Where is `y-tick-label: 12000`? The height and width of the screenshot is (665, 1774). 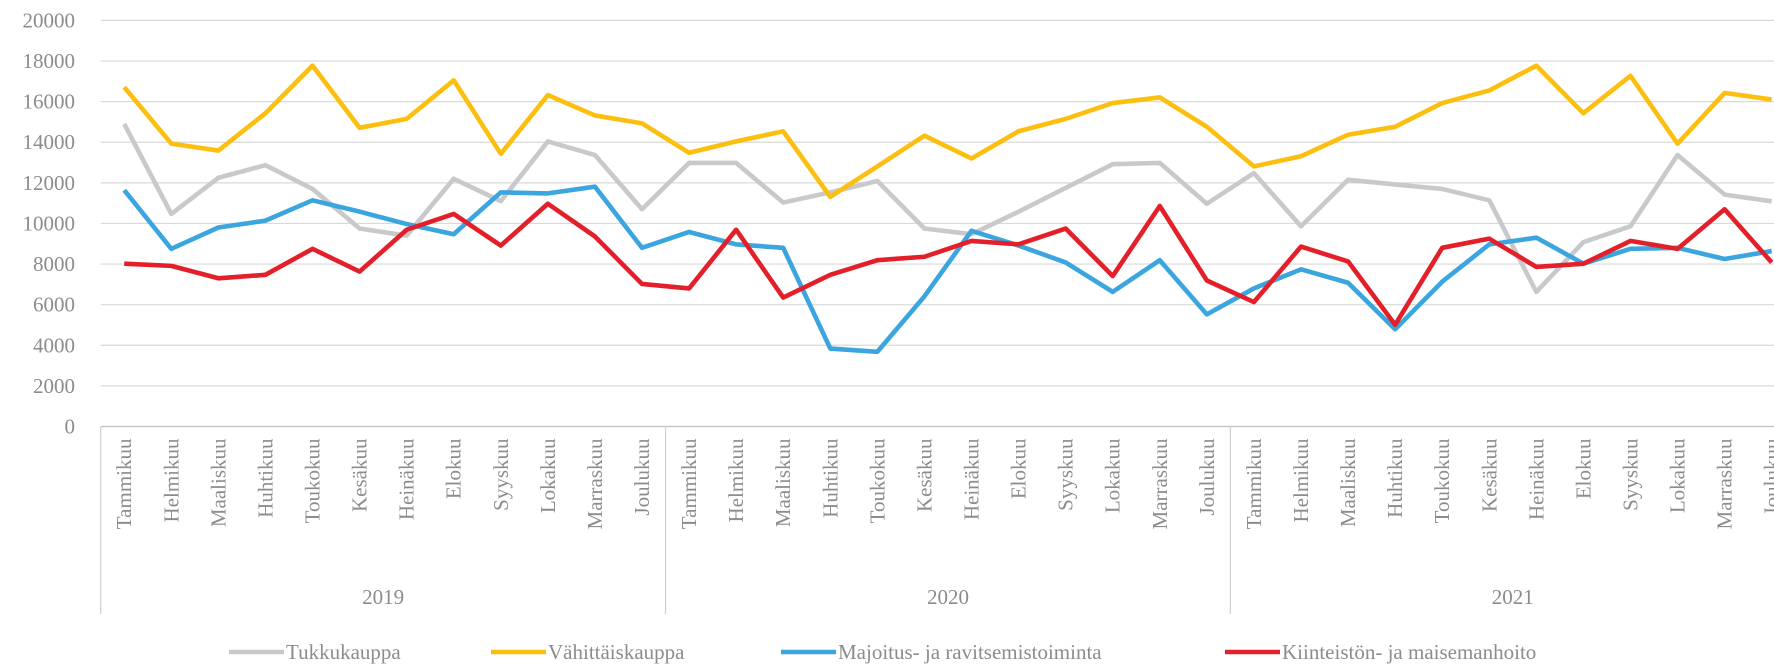 y-tick-label: 12000 is located at coordinates (49, 183).